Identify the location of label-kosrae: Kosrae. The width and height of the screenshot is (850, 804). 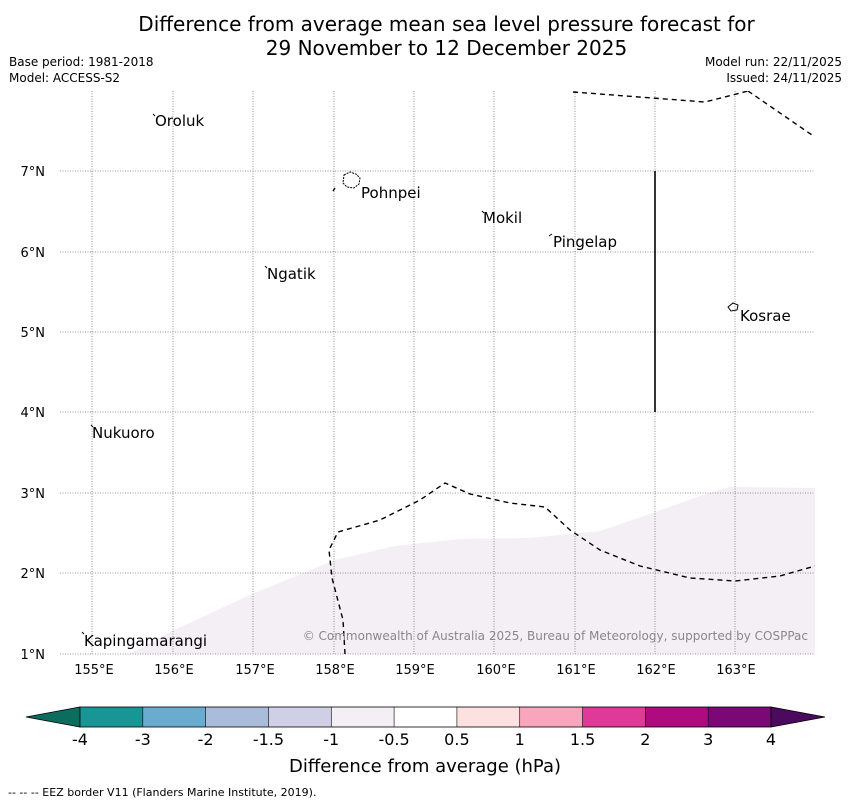
(765, 316).